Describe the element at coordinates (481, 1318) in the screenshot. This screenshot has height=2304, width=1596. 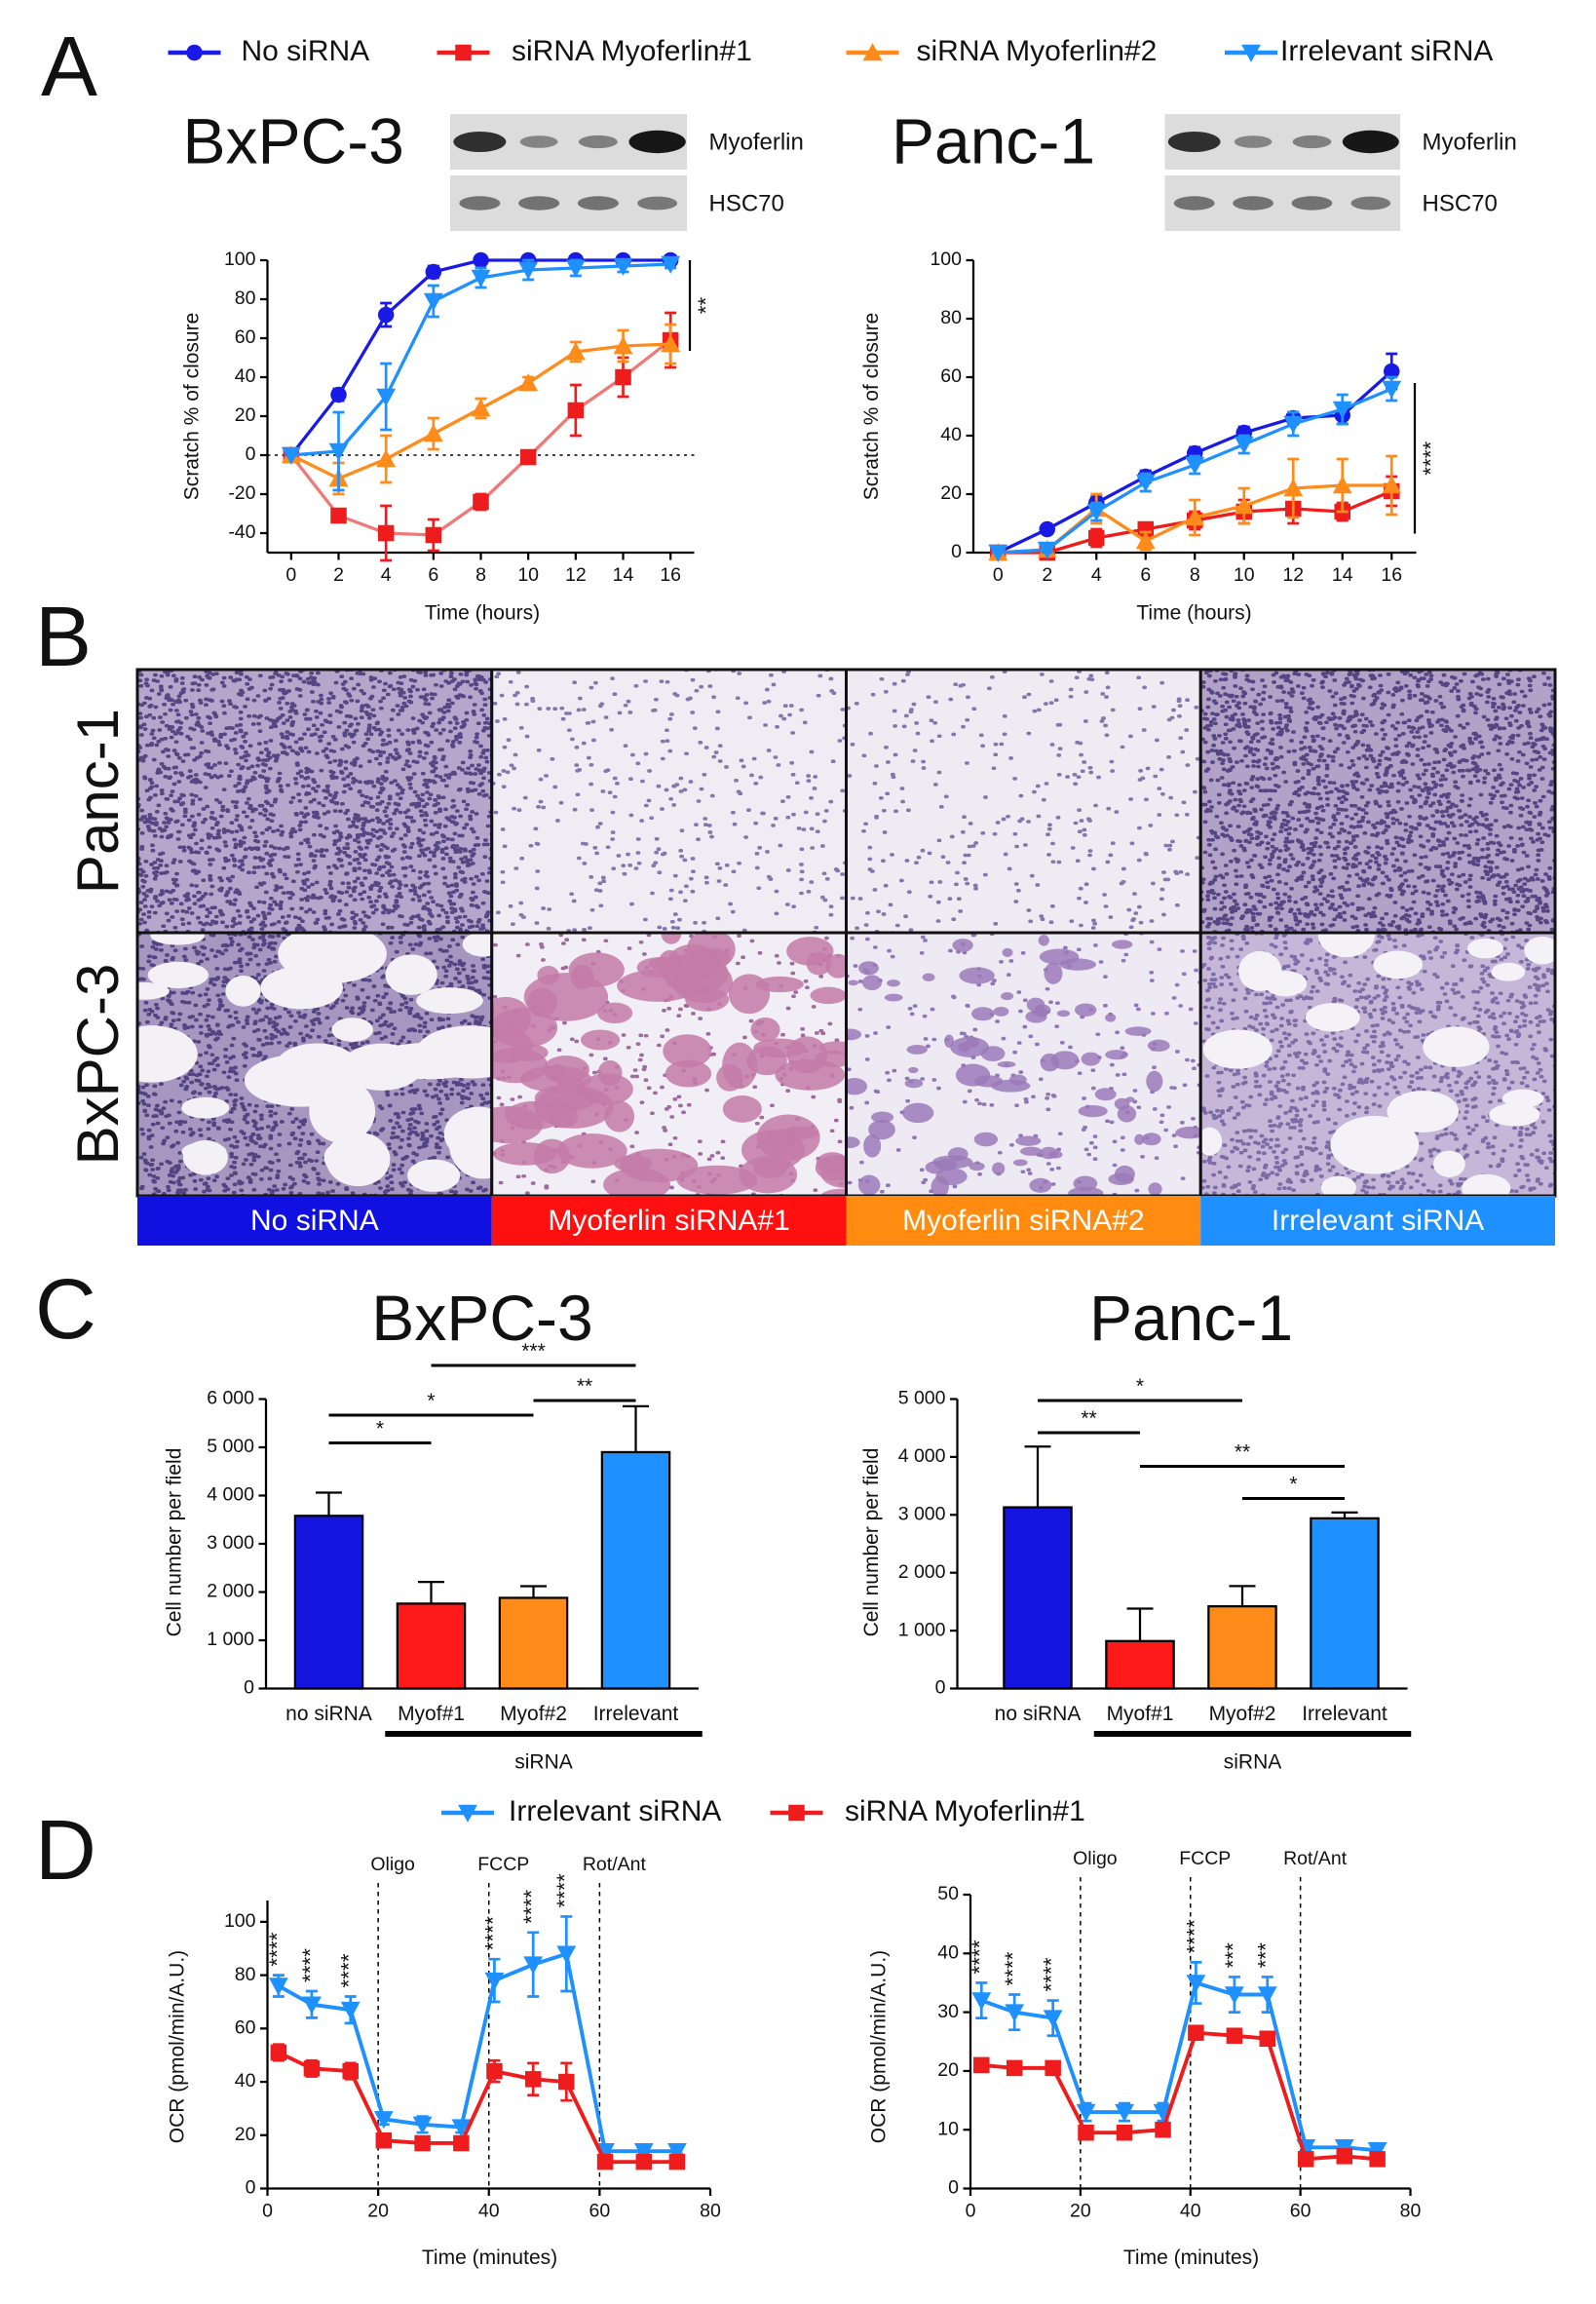
I see `chart-title: BxPC-3` at that location.